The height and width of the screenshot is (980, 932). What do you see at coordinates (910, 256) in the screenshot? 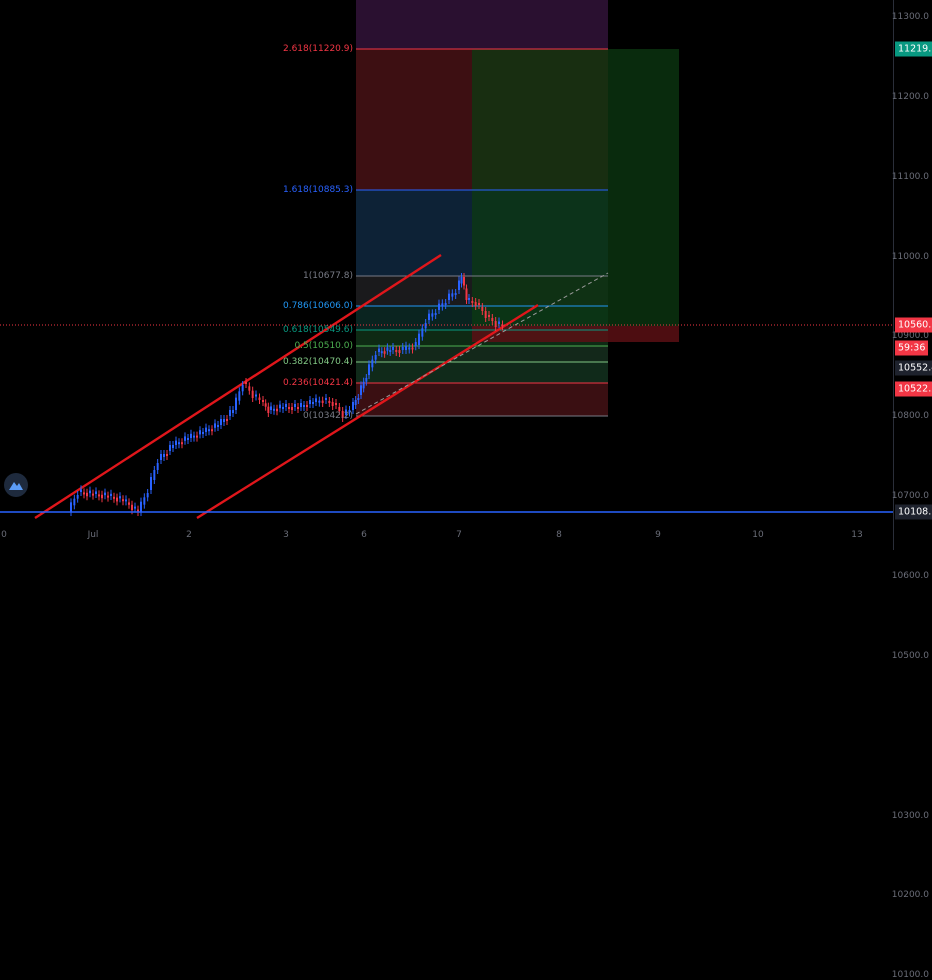
I see `price-tick: 11000.0` at bounding box center [910, 256].